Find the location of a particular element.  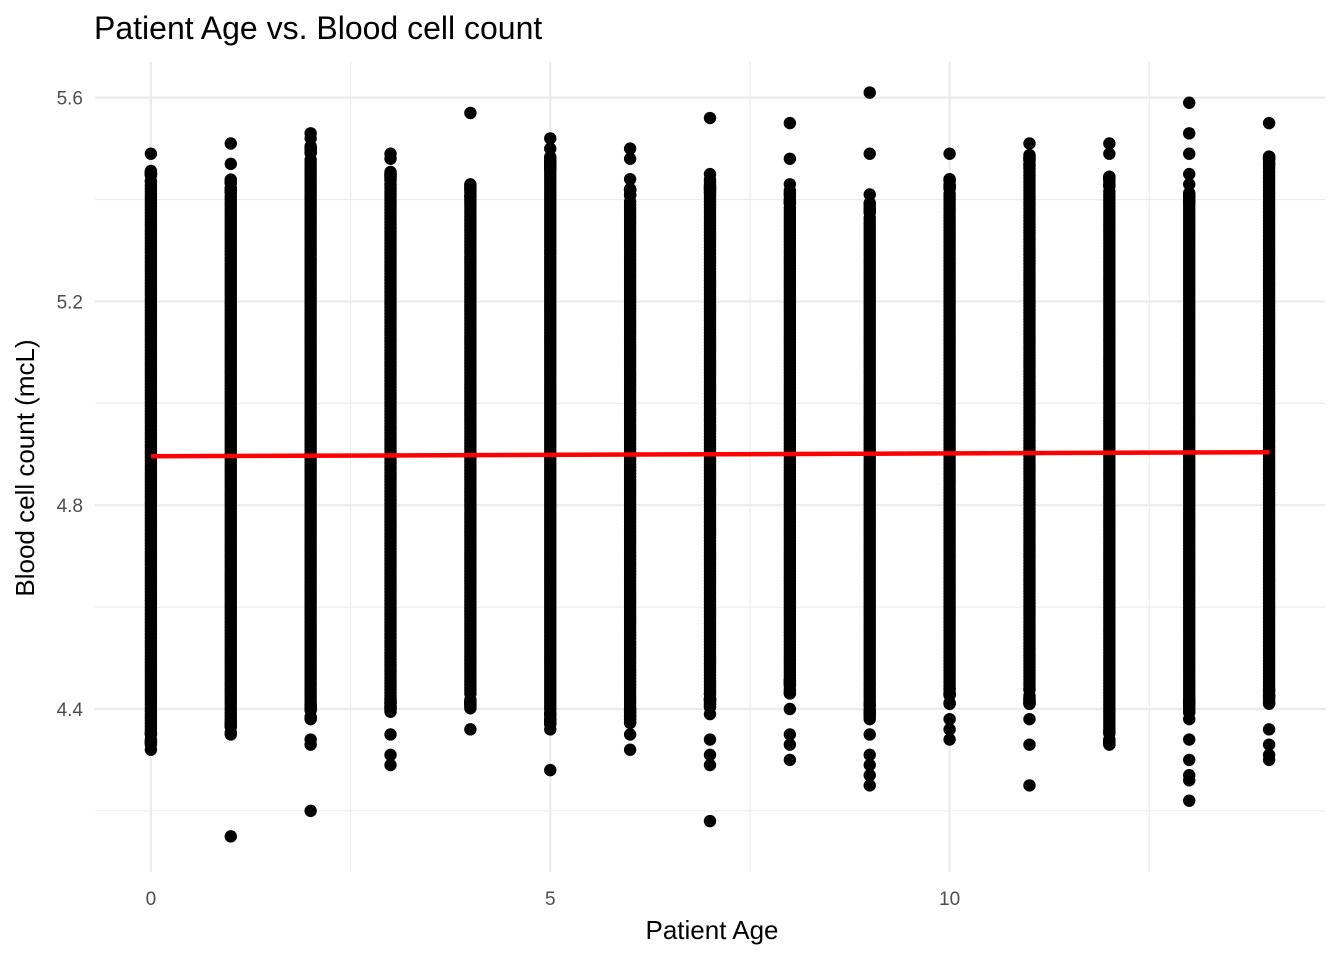

trend-line-layer is located at coordinates (710, 454).